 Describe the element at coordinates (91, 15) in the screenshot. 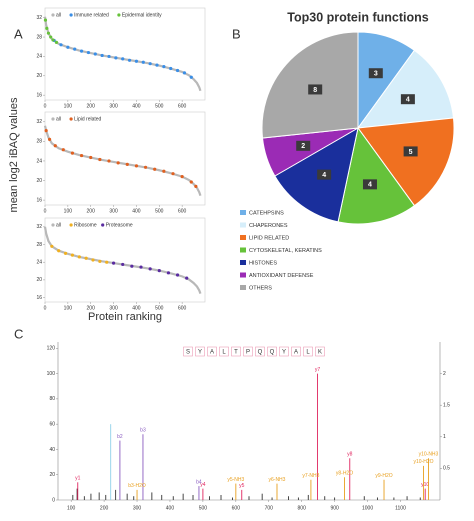

I see `legend-label: Immune related` at that location.